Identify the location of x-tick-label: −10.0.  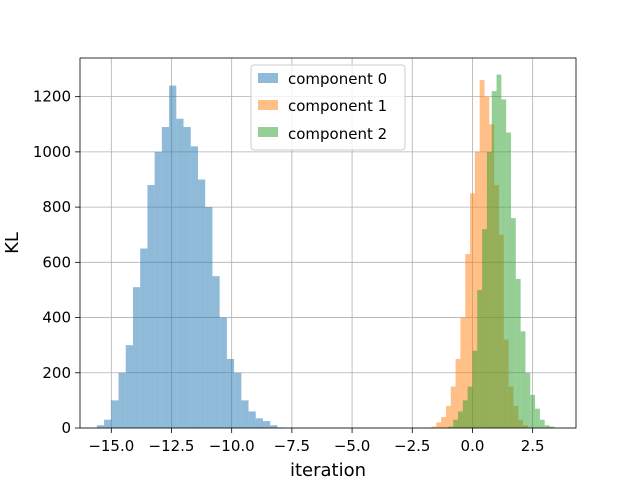
(232, 446).